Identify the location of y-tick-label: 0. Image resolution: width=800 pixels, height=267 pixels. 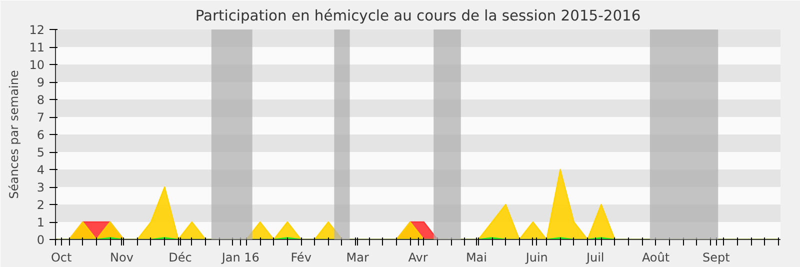
(40, 240).